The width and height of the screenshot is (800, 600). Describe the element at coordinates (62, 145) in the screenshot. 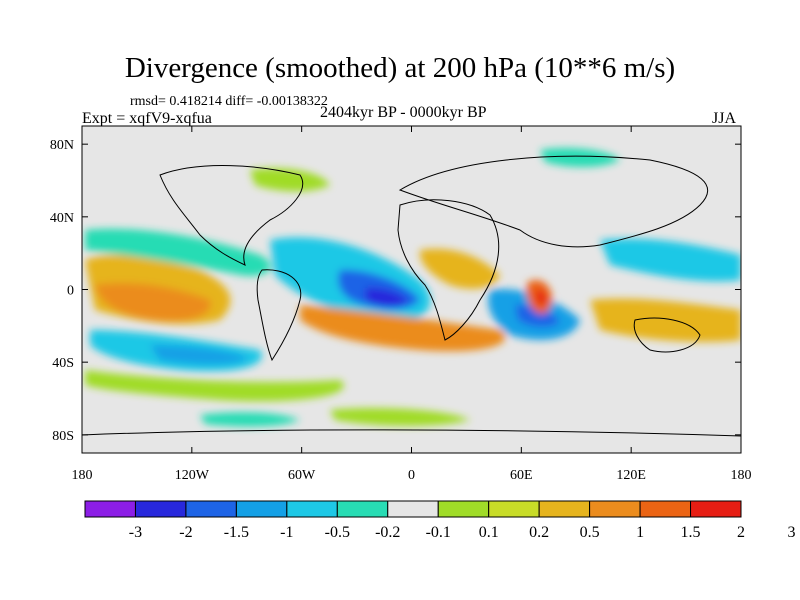

I see `lat-tick-label: 80N` at that location.